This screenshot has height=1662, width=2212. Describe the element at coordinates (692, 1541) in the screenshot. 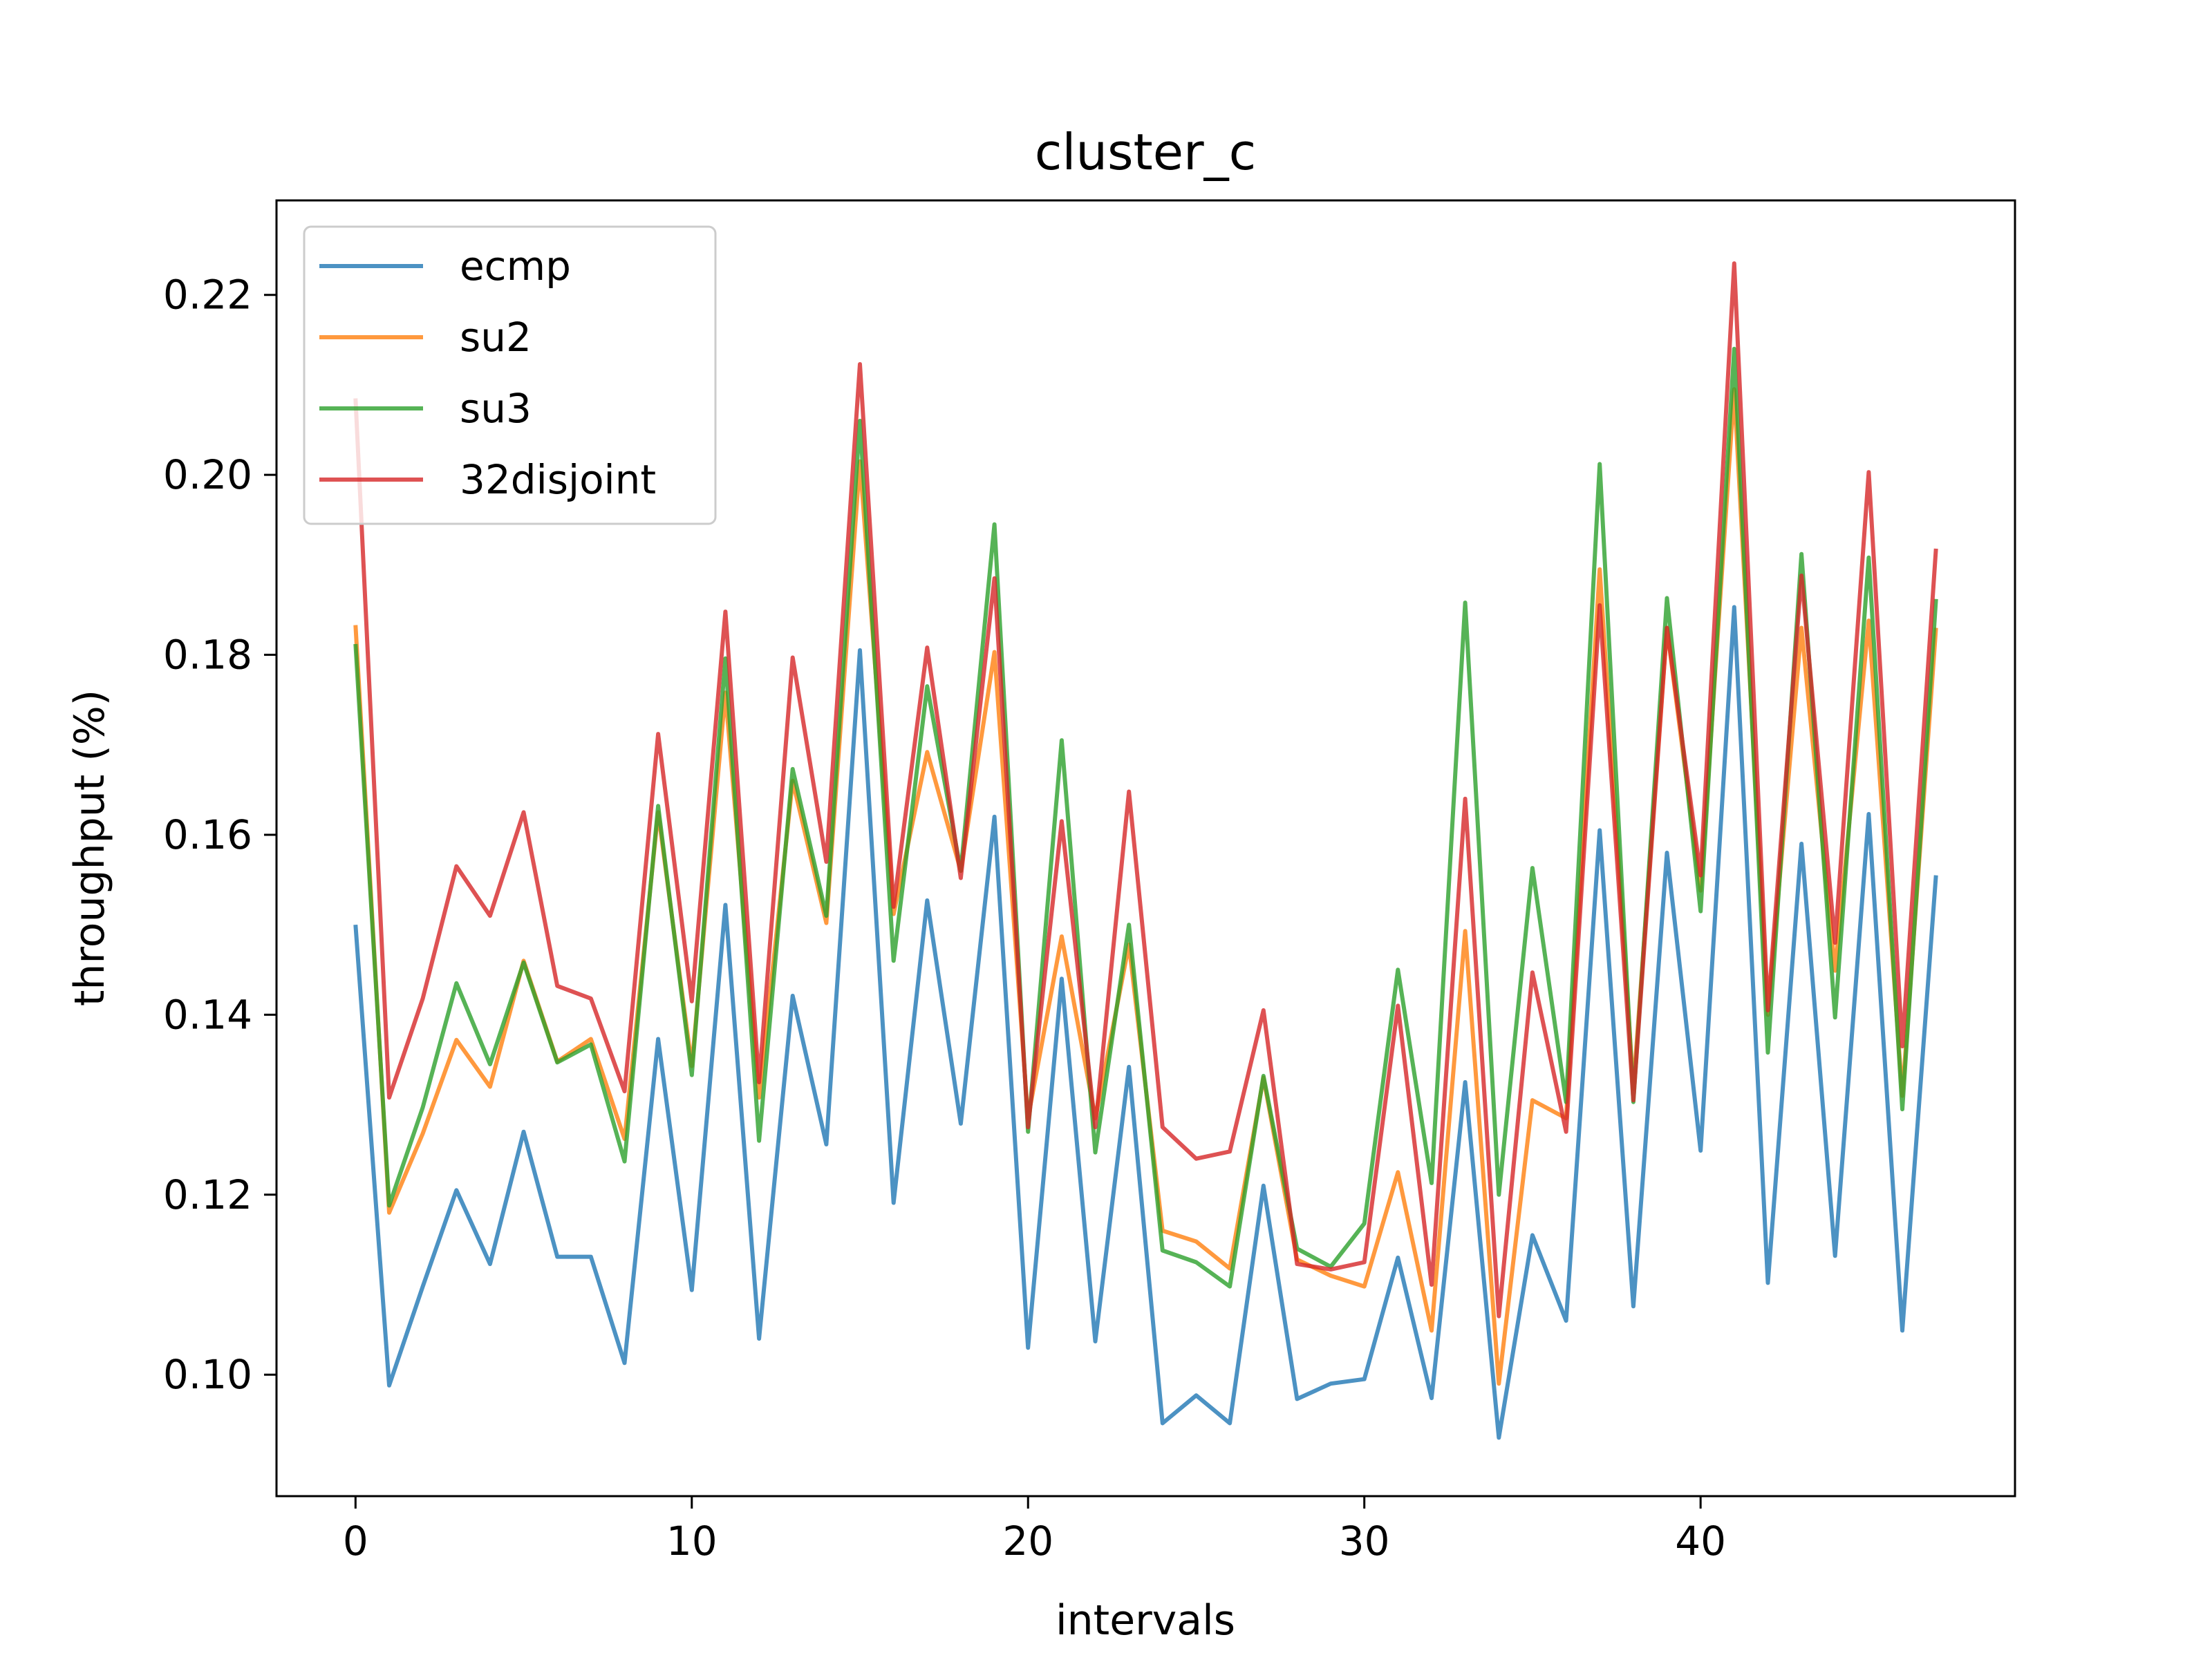

I see `x-tick-label: 10` at that location.